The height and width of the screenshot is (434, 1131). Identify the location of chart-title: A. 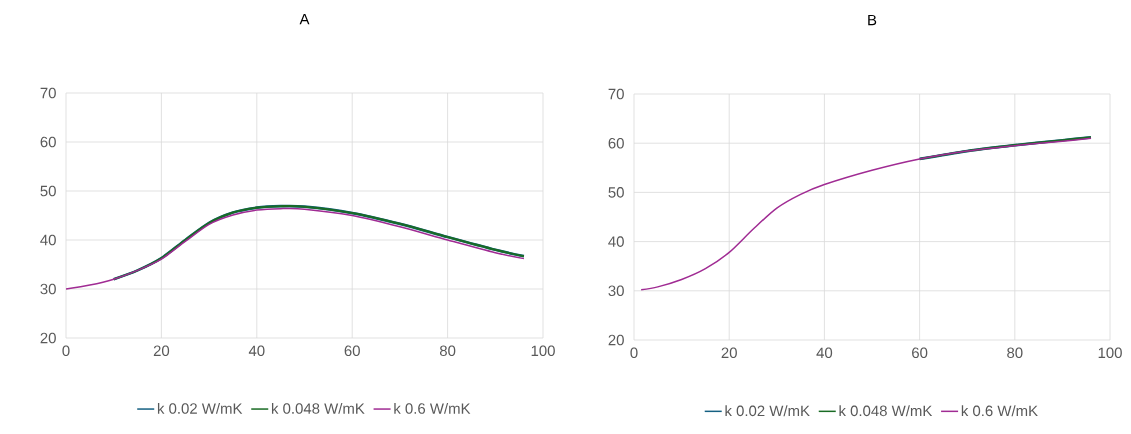
(304, 19).